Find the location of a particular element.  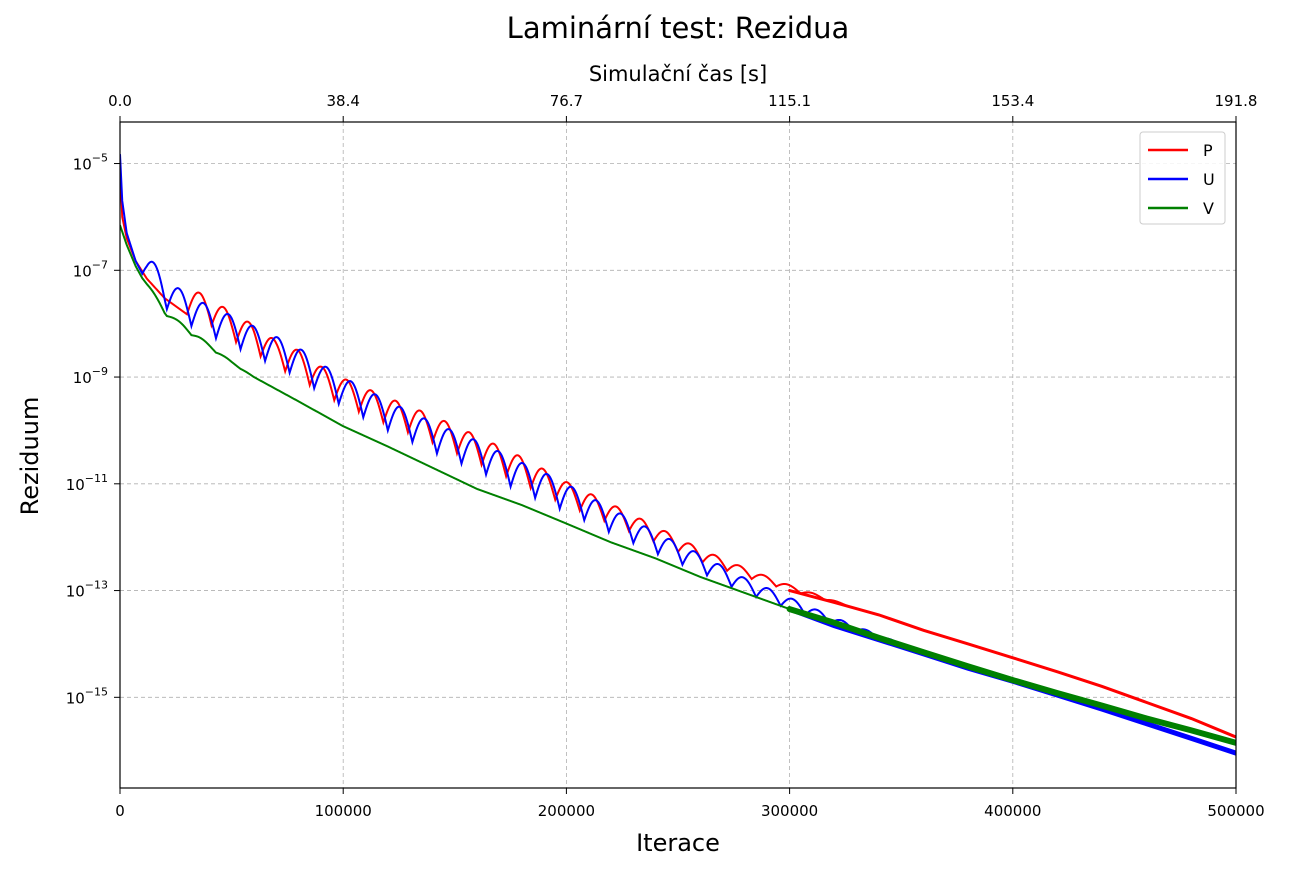

y-tick-label: 10⁻⁷ is located at coordinates (90, 269).